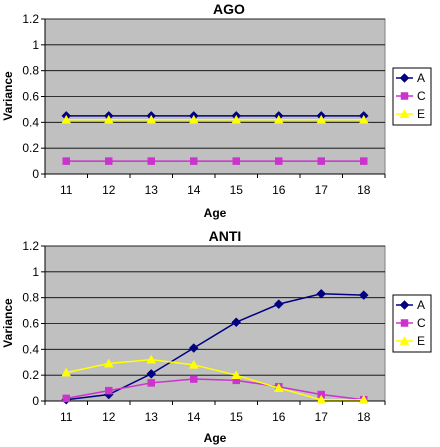  I want to click on chart-title: ANTI, so click(225, 236).